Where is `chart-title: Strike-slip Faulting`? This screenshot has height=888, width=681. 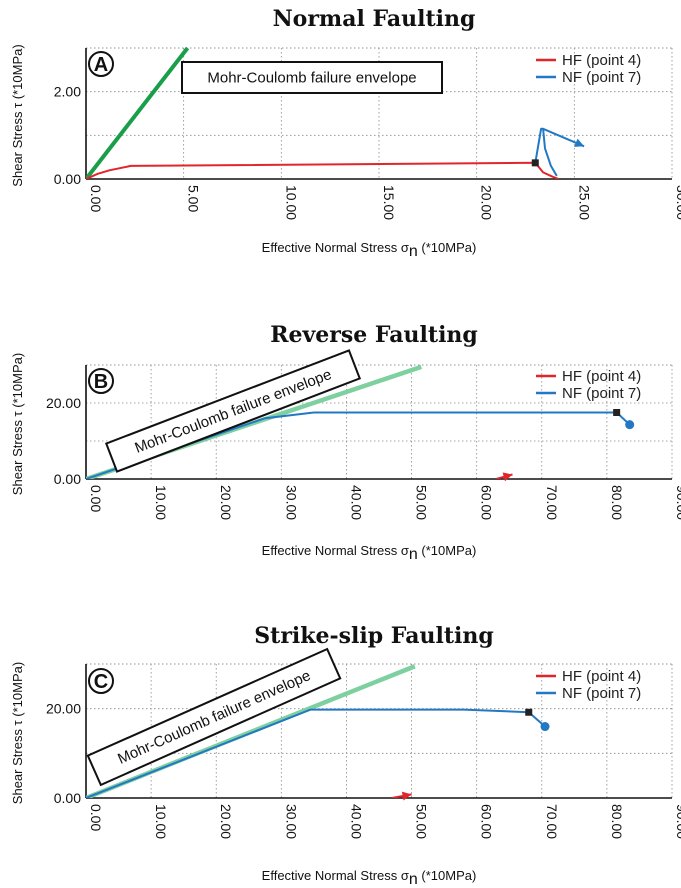 chart-title: Strike-slip Faulting is located at coordinates (373, 636).